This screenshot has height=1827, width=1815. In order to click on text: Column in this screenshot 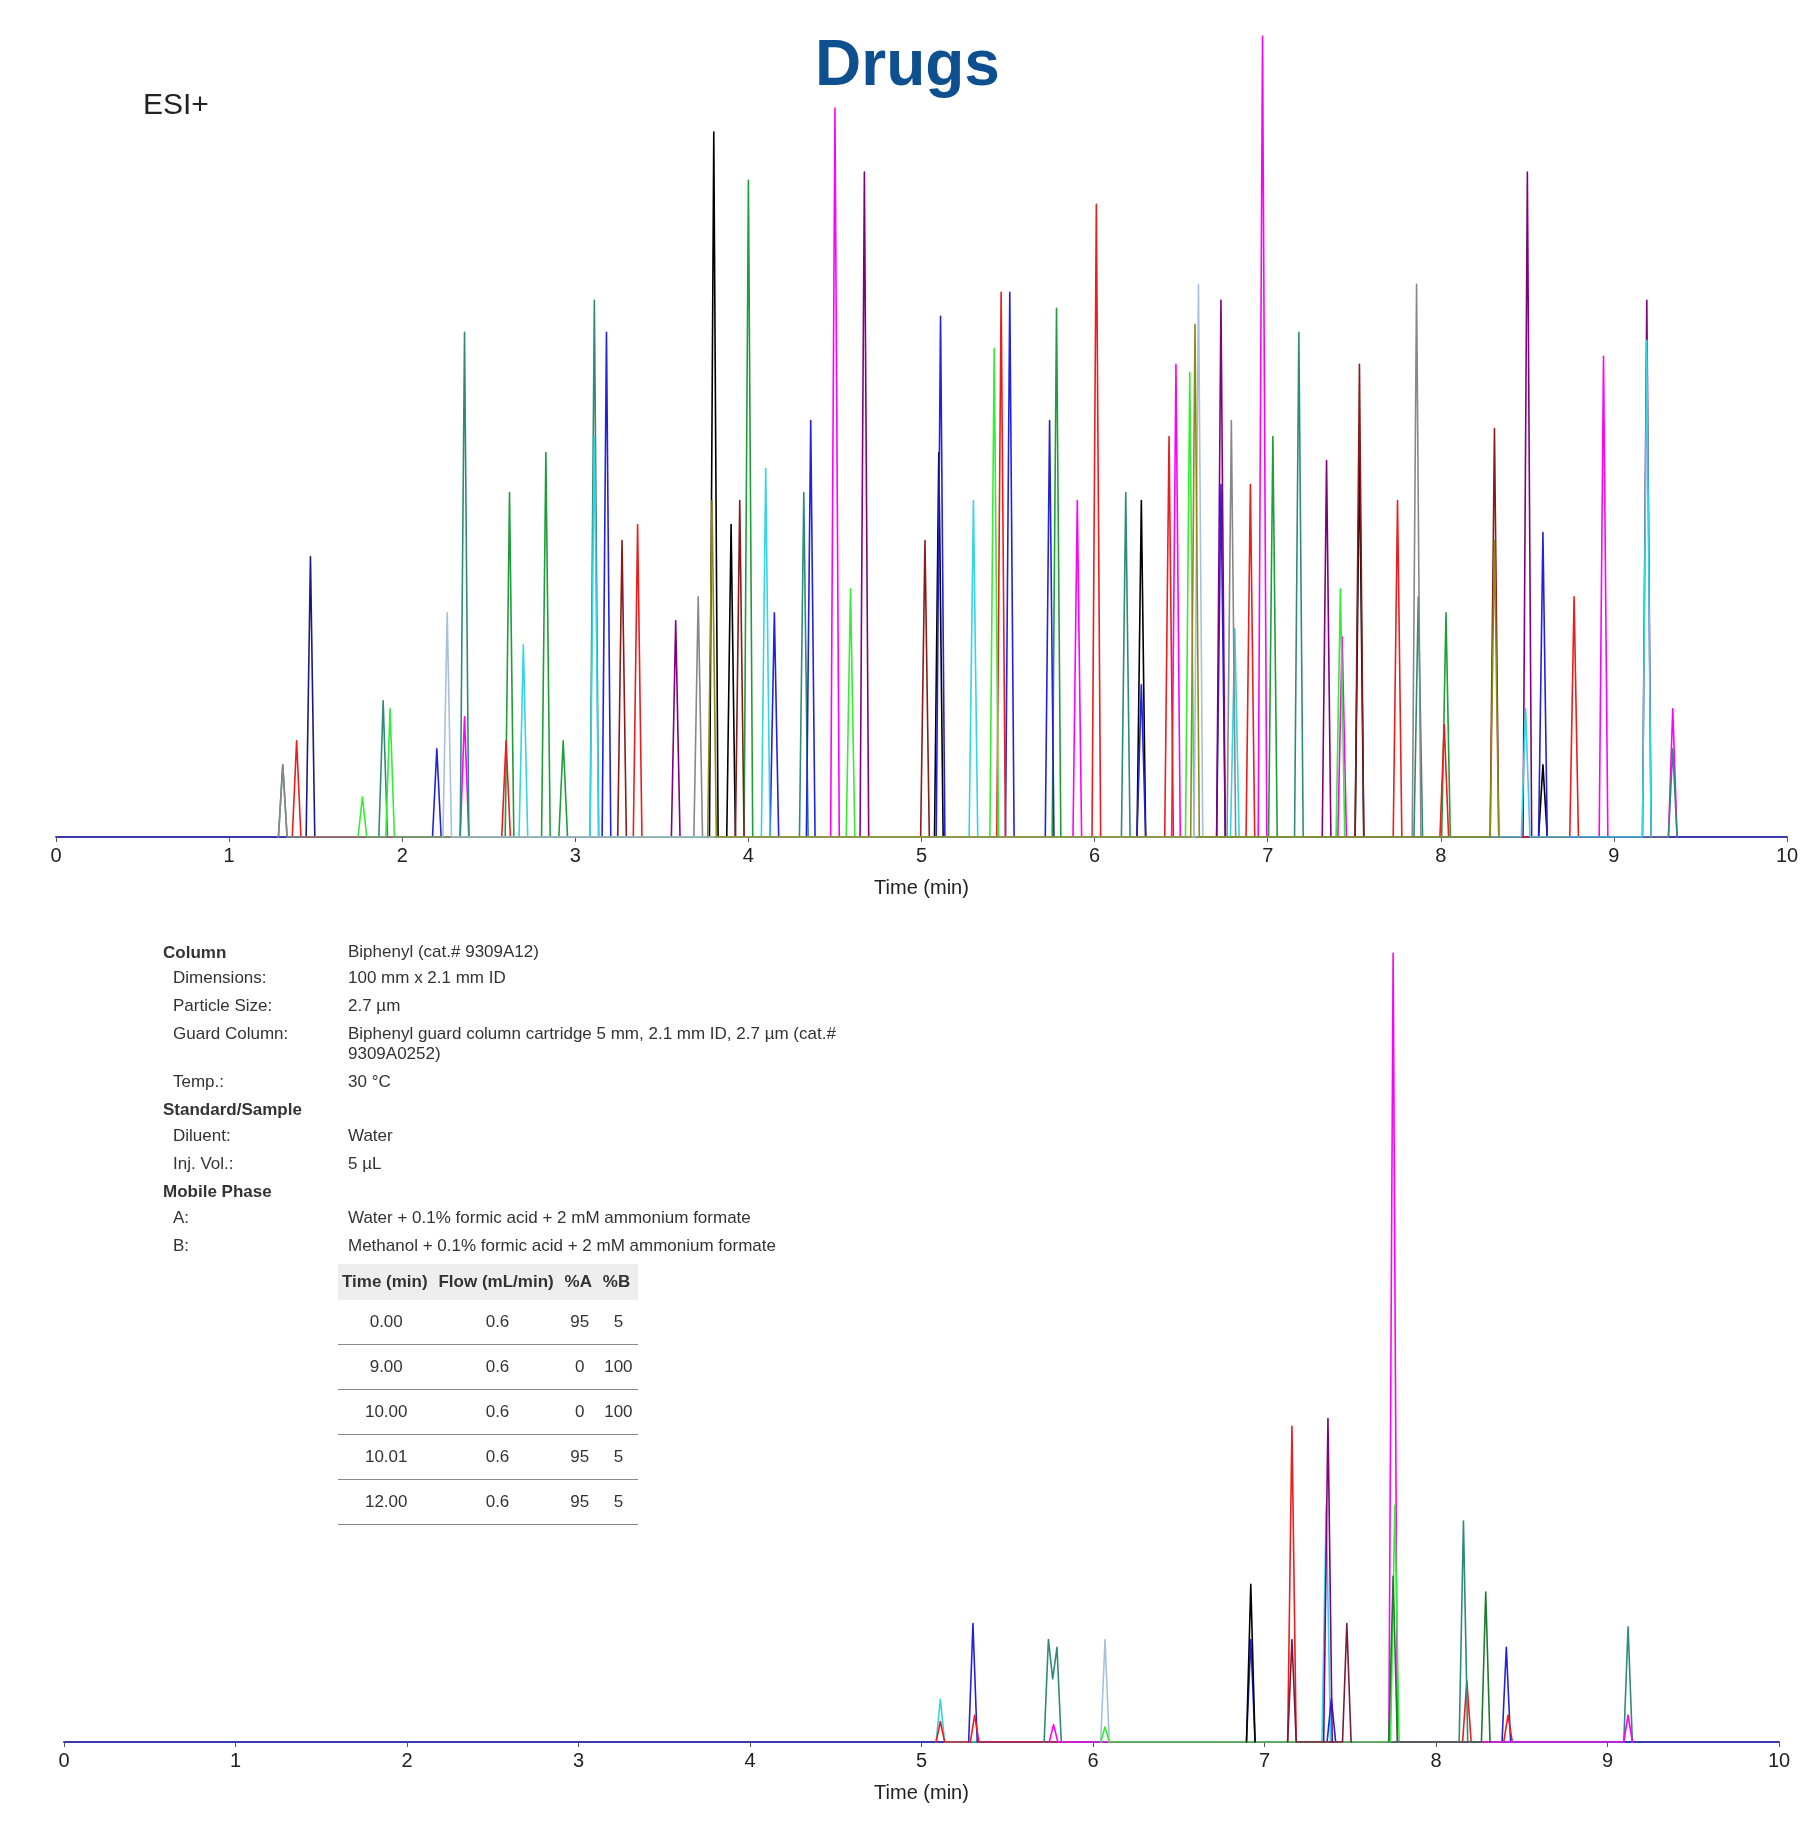, I will do `click(195, 952)`.